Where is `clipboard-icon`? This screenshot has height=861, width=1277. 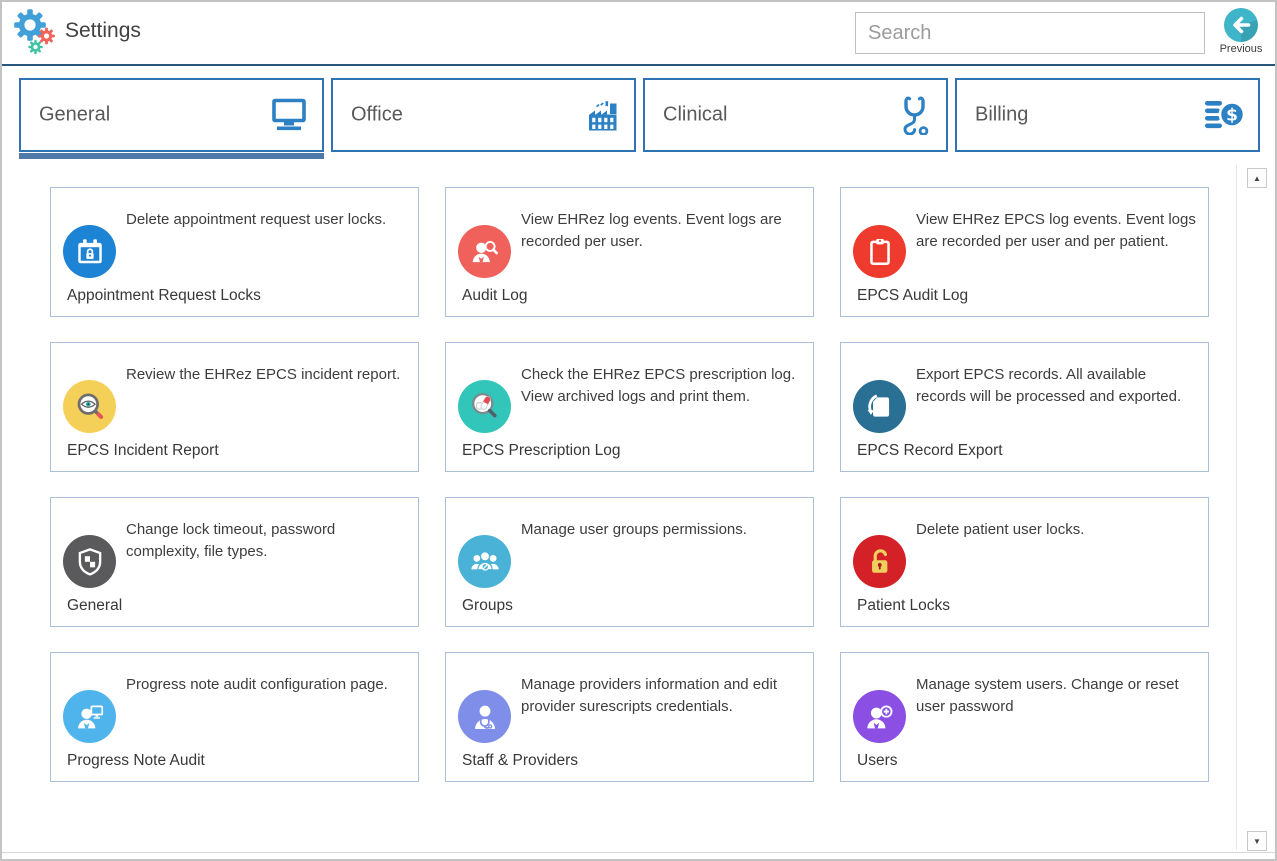
clipboard-icon is located at coordinates (879, 251).